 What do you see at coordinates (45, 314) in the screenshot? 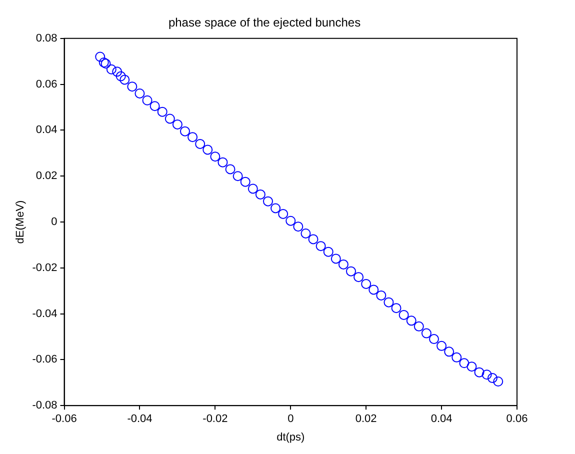
I see `y-tick-label: -0.04` at bounding box center [45, 314].